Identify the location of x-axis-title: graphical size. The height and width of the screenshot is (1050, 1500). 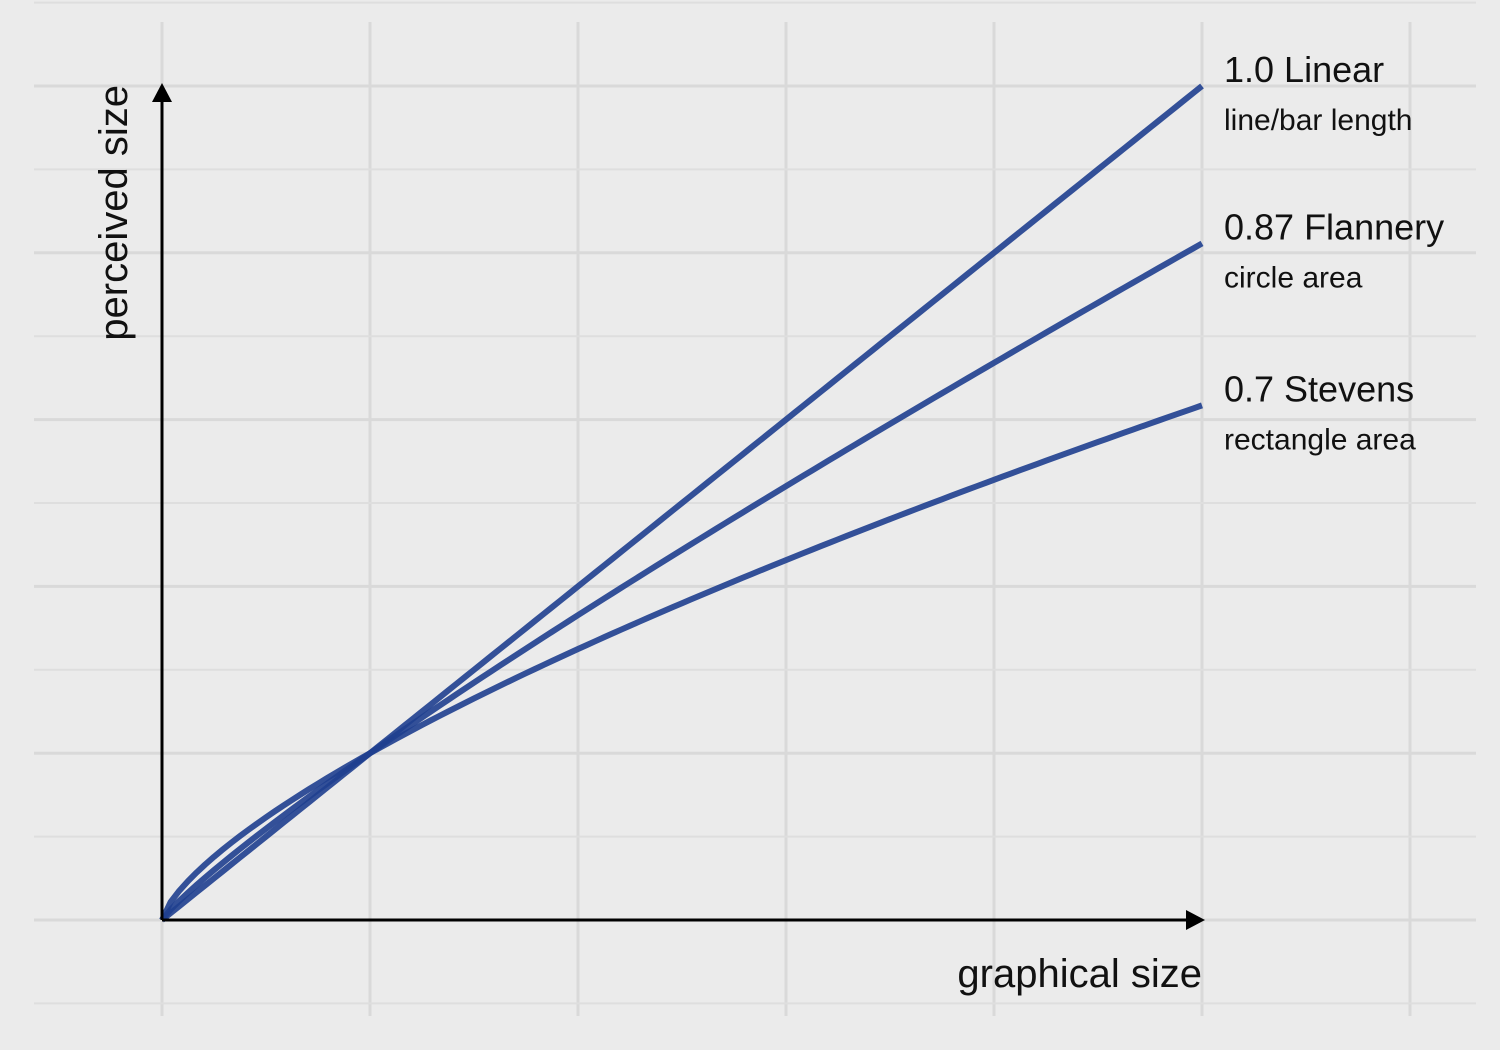
(1079, 974).